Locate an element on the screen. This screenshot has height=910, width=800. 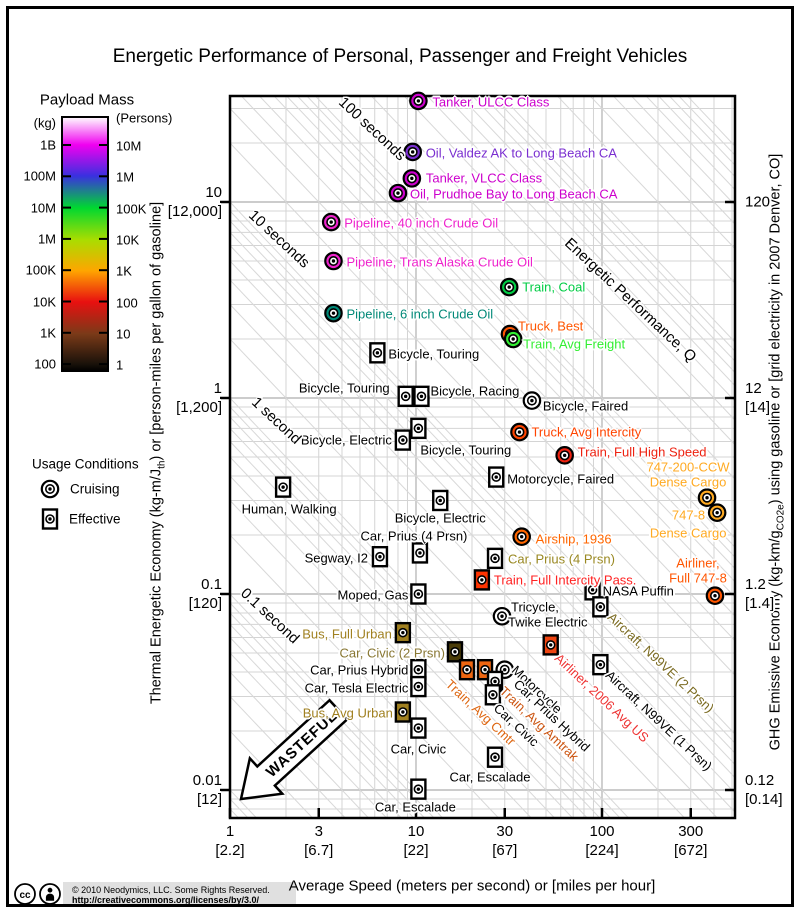
attribution-person-icon is located at coordinates (50, 894).